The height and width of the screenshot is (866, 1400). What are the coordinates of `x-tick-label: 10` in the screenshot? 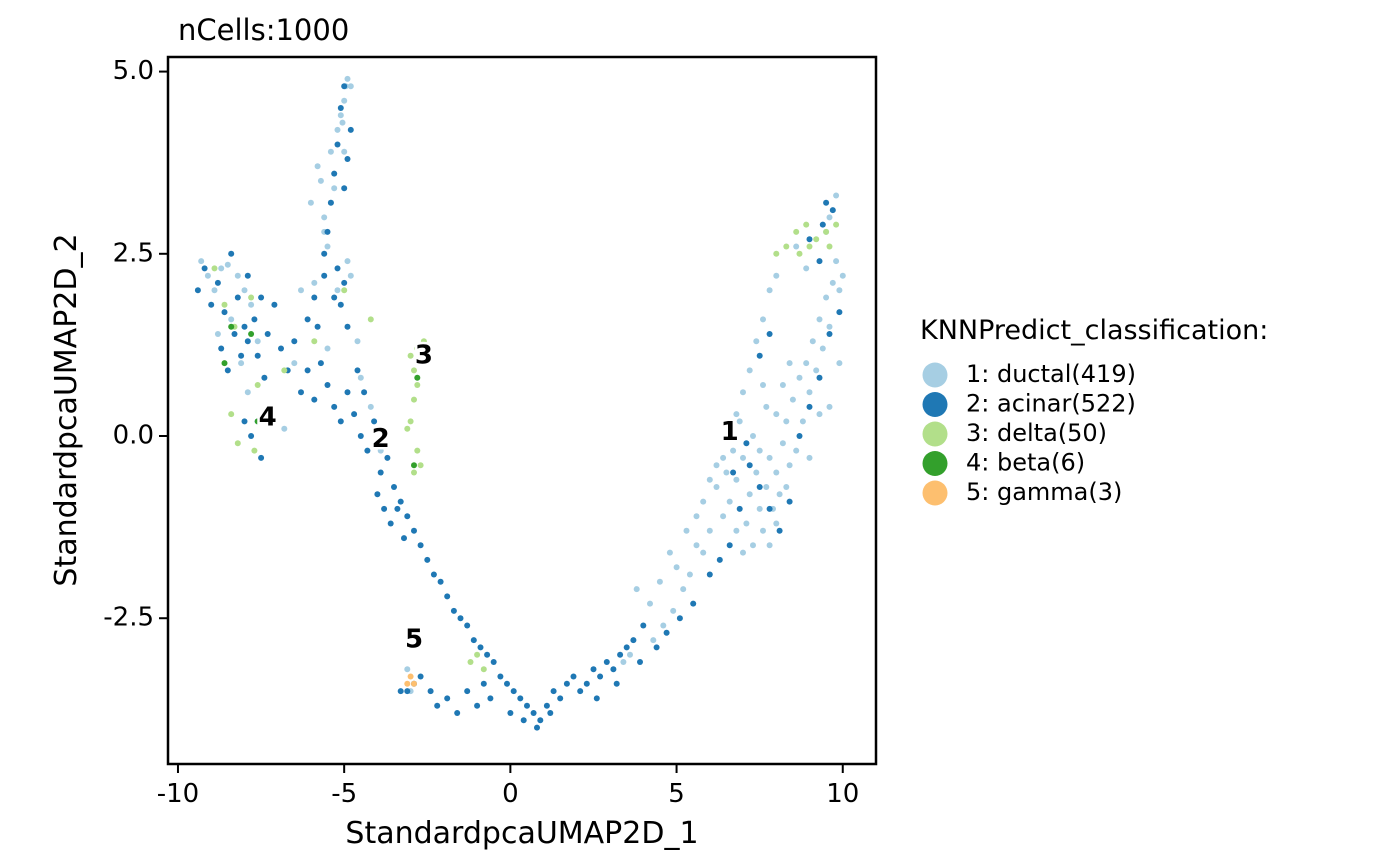 It's located at (842, 794).